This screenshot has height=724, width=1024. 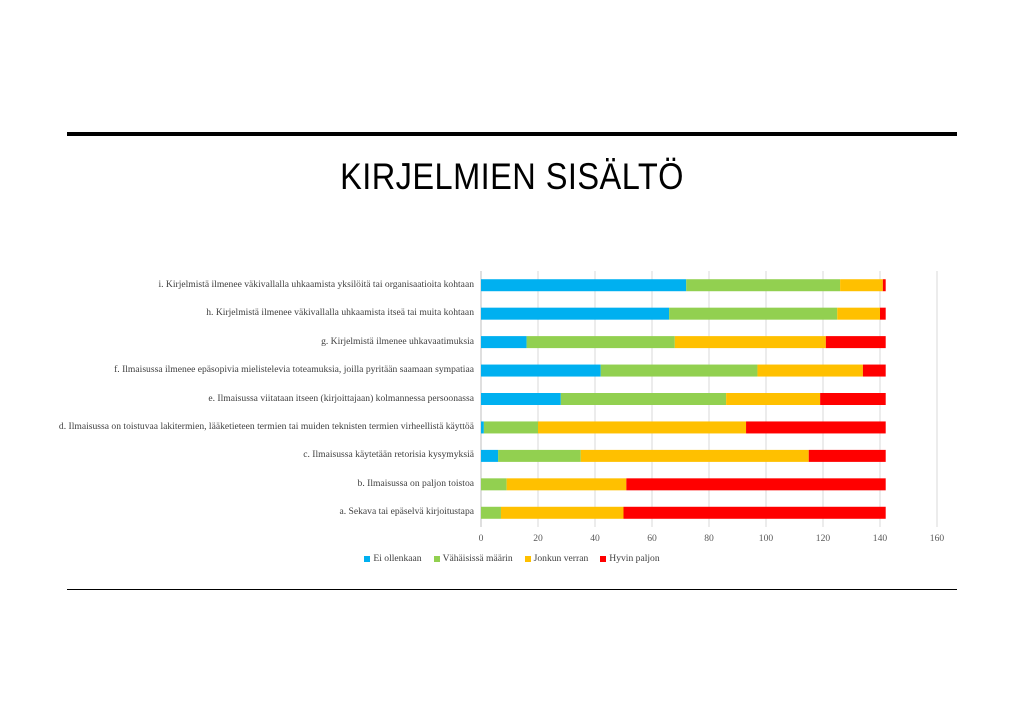 What do you see at coordinates (512, 176) in the screenshot?
I see `page-title: KIRJELMIEN SISÄLTÖ` at bounding box center [512, 176].